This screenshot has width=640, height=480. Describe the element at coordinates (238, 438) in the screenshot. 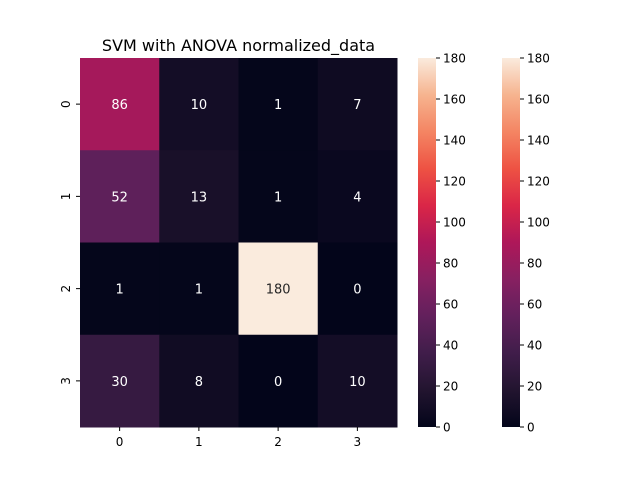

I see `x-axis: 0 1 2 3` at that location.